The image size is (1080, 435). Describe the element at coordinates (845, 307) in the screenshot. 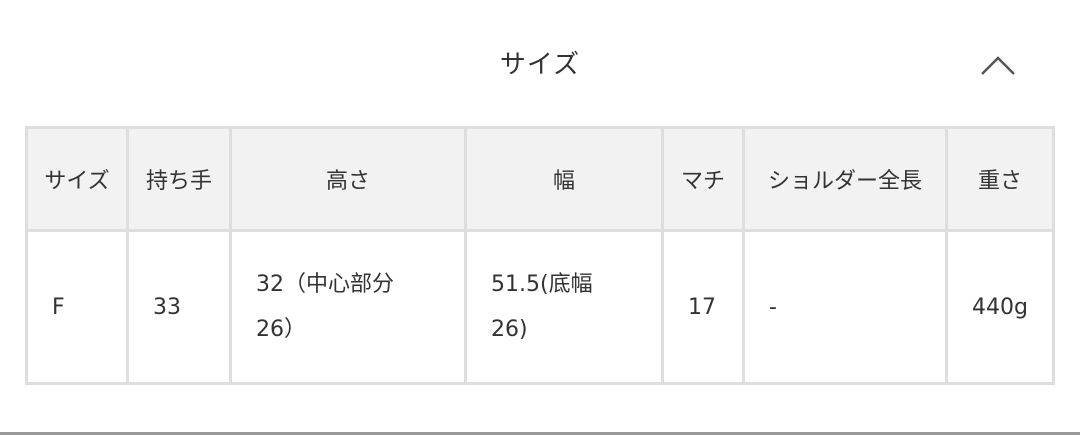

I see `cell-shoulder-length: -` at that location.